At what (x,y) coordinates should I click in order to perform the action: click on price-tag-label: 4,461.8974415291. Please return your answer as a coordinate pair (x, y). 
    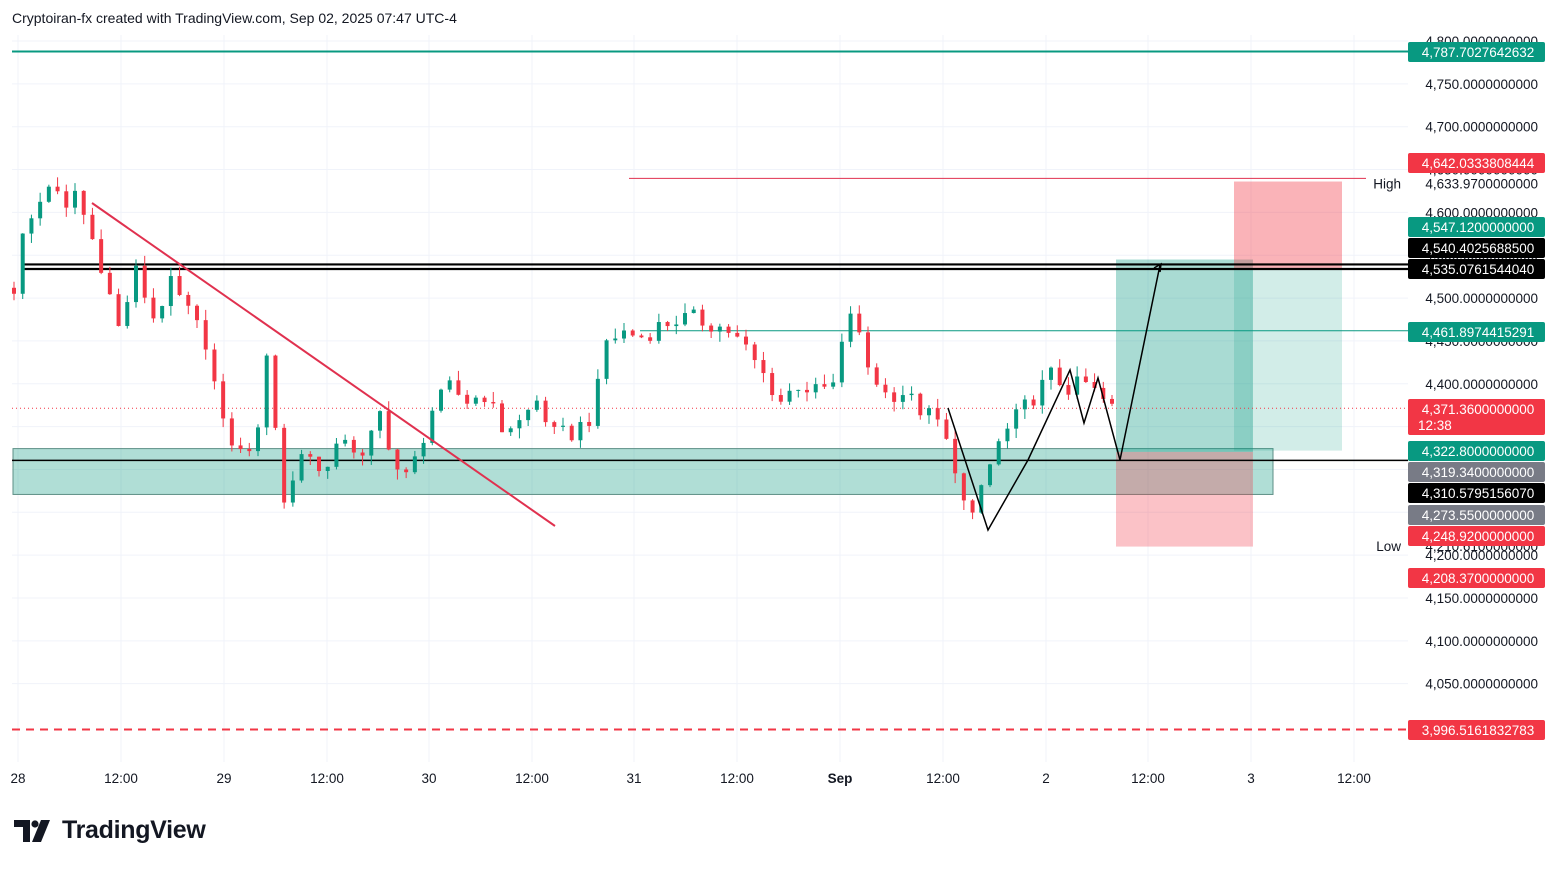
    Looking at the image, I should click on (1478, 332).